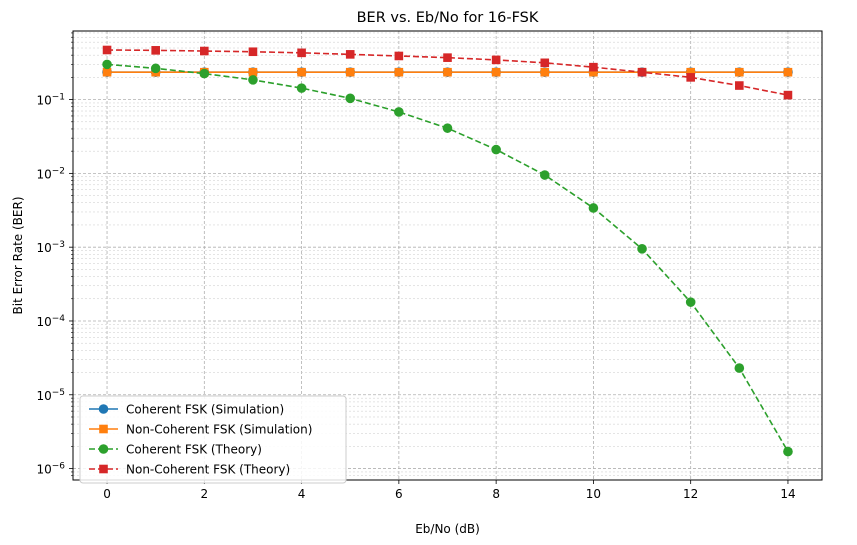  Describe the element at coordinates (18, 256) in the screenshot. I see `y-axis-label: Bit Error Rate (BER)` at that location.